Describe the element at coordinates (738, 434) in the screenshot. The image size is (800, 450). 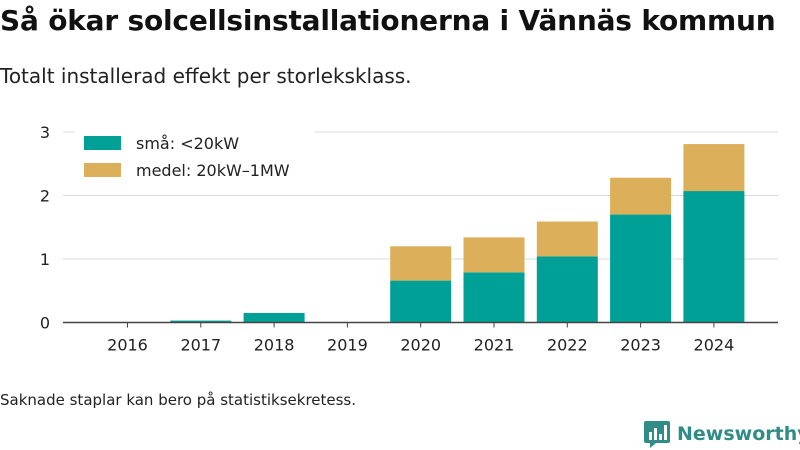
I see `brand-name: Newsworthy` at that location.